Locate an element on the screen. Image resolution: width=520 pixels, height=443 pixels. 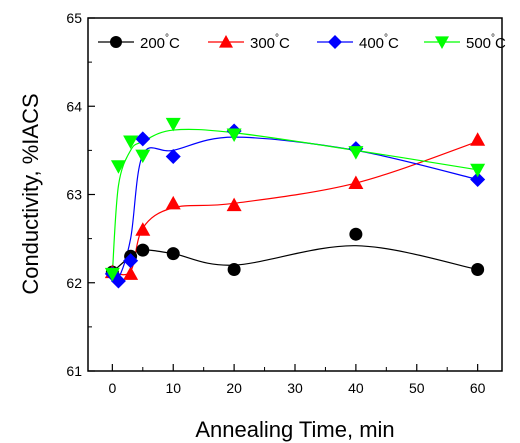
legend: 200°C 300°C 400°C 500°C is located at coordinates (302, 42).